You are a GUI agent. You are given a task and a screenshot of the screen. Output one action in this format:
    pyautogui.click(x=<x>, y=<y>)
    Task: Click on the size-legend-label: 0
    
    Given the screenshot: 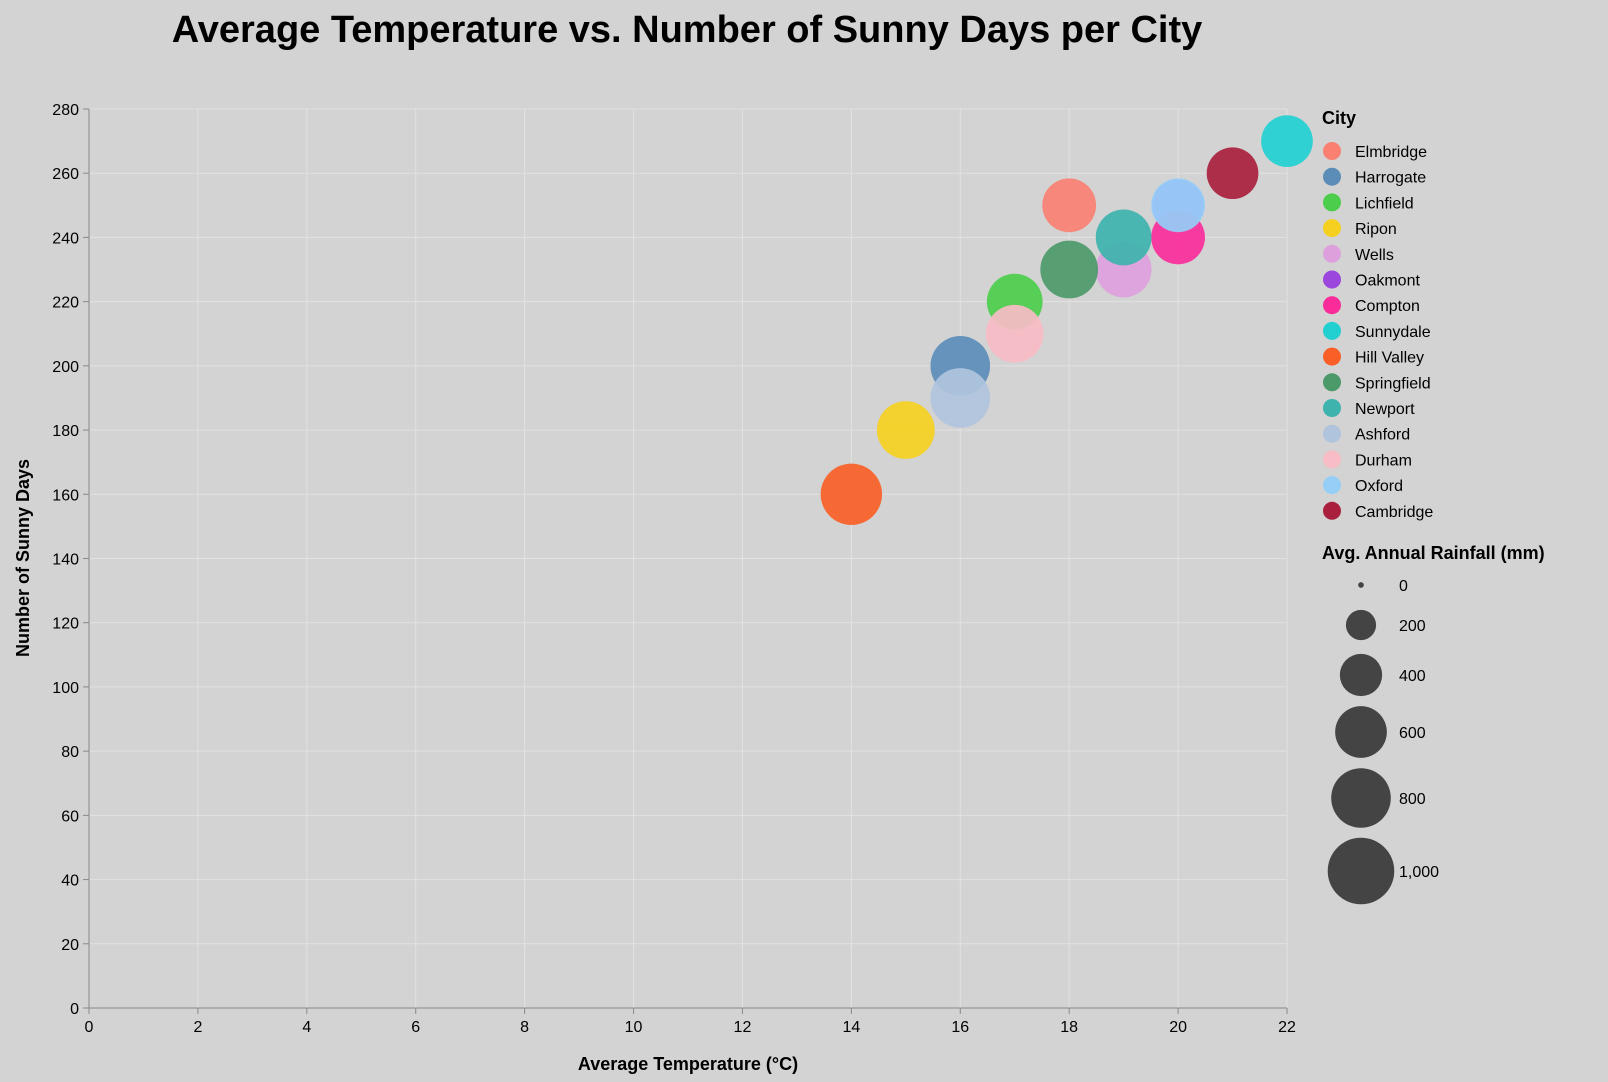 What is the action you would take?
    pyautogui.click(x=1403, y=586)
    